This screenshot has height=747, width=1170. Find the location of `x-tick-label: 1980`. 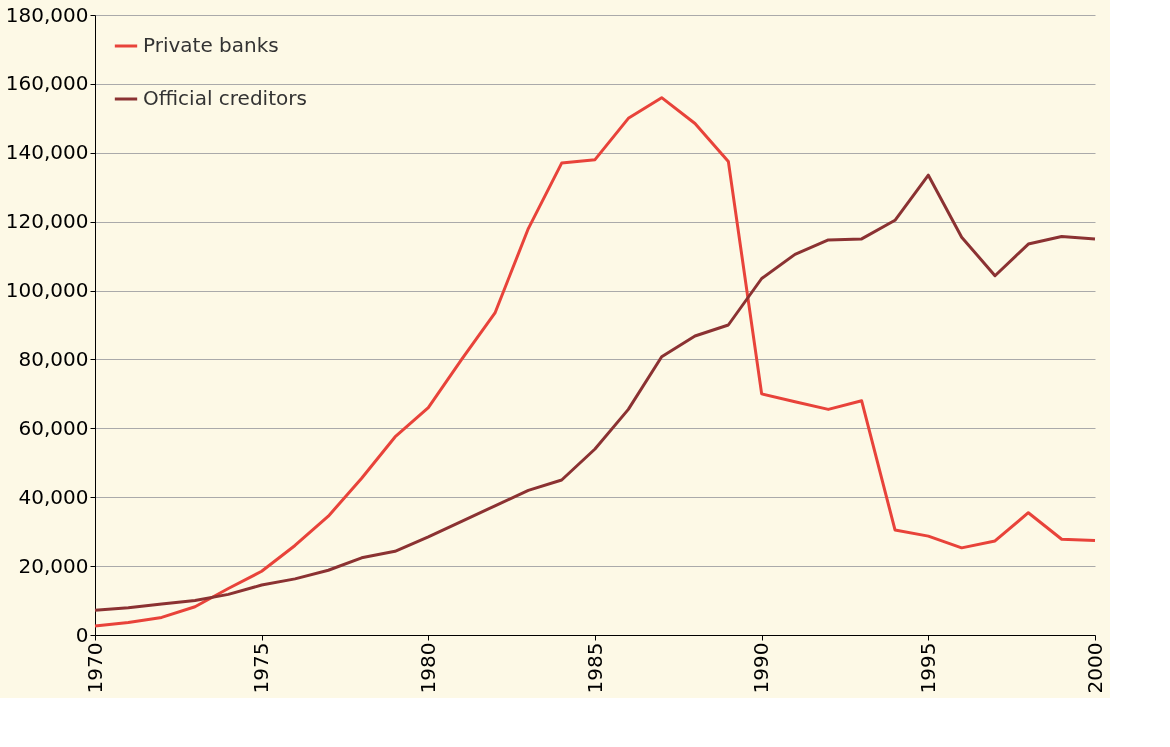

x-tick-label: 1980 is located at coordinates (427, 668).